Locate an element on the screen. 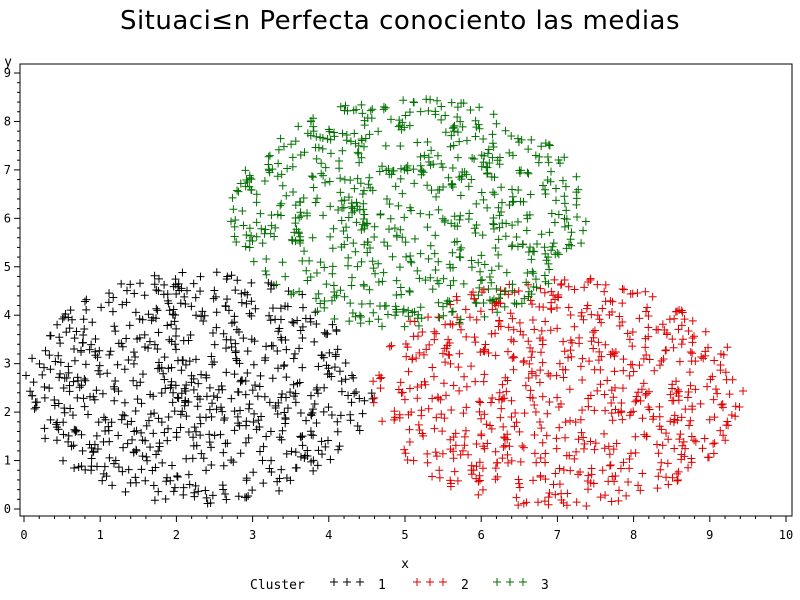  x-tick-label: 10 is located at coordinates (786, 535).